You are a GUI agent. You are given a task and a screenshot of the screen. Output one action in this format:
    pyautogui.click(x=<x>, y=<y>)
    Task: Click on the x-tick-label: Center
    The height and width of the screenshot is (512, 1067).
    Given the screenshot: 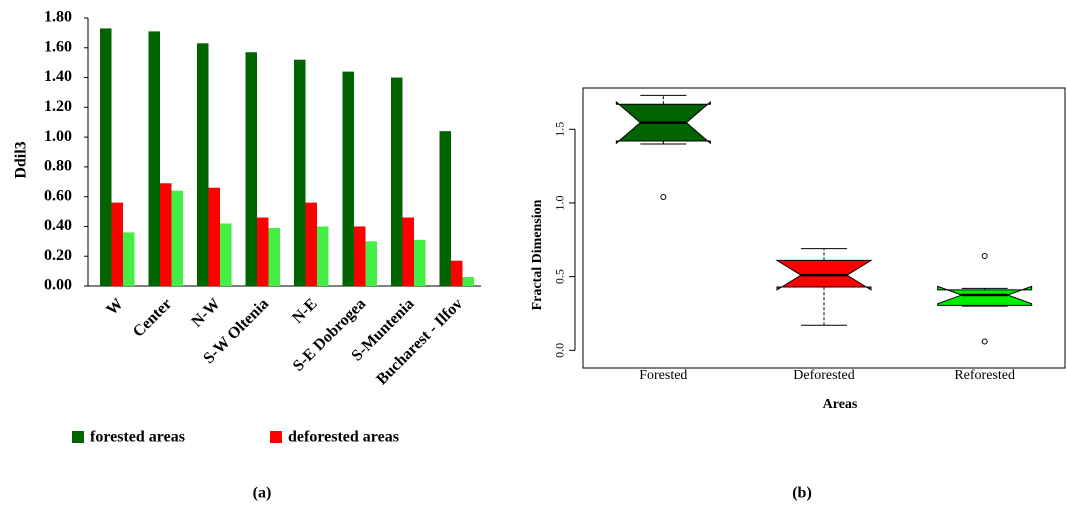 What is the action you would take?
    pyautogui.click(x=152, y=317)
    